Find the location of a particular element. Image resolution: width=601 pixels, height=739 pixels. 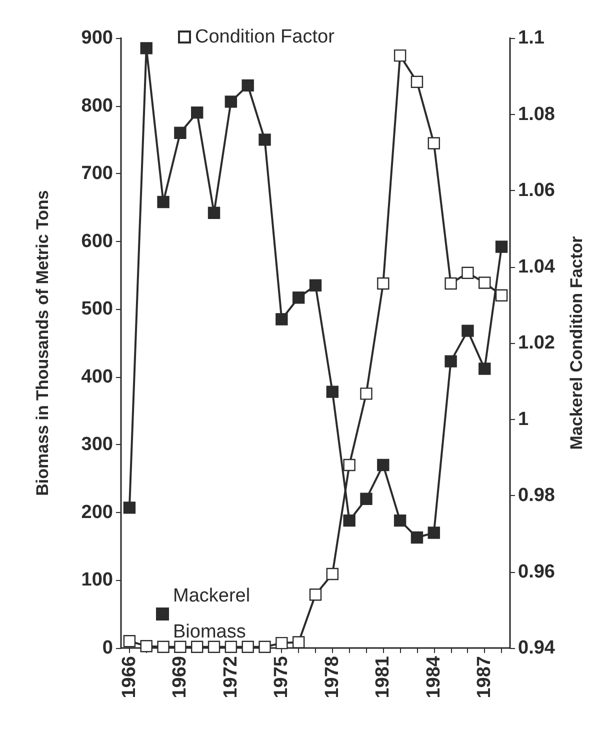

y-tick-label: 300 is located at coordinates (97, 445).